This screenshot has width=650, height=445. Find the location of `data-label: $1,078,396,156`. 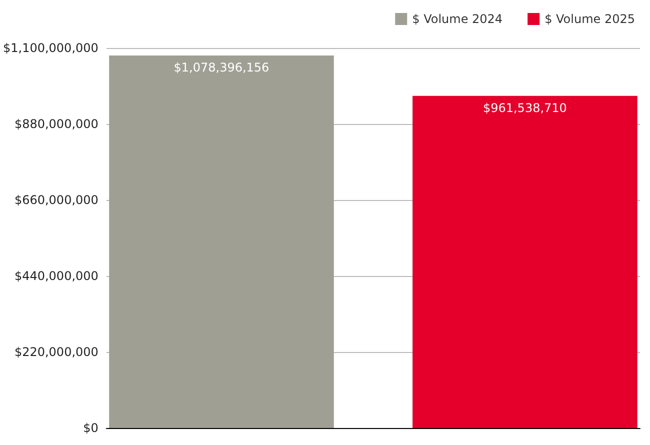

data-label: $1,078,396,156 is located at coordinates (222, 67).